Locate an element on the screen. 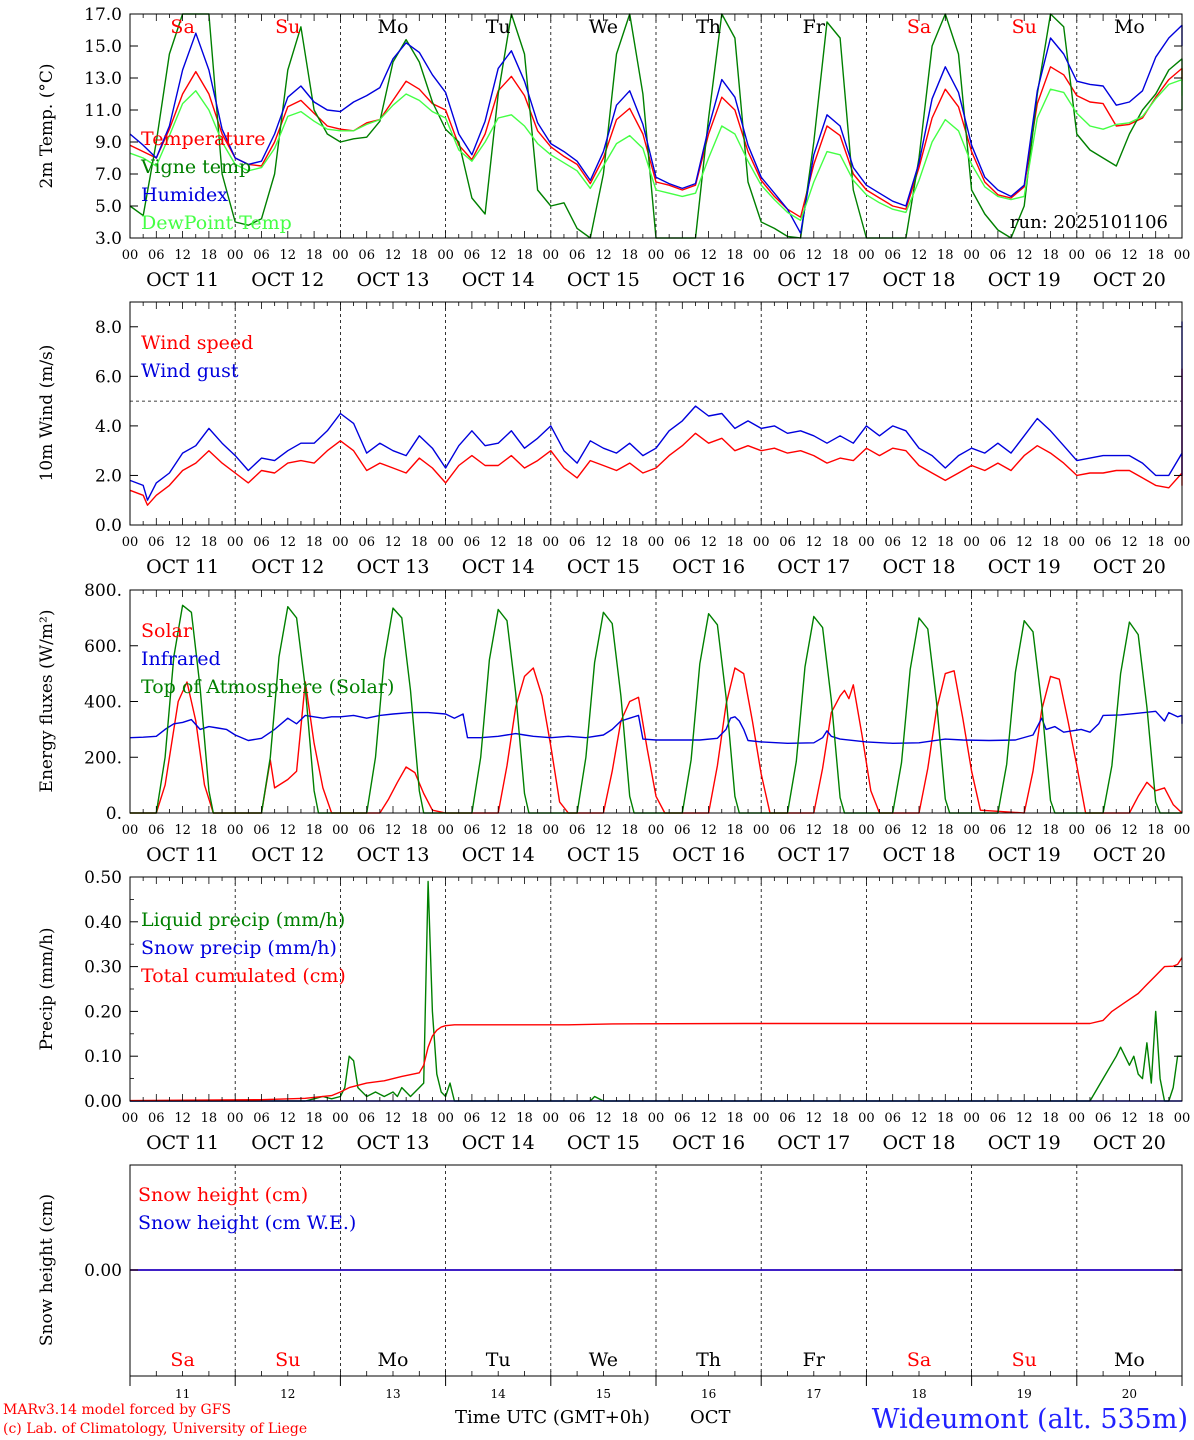  series-line-humidex is located at coordinates (656, 129).